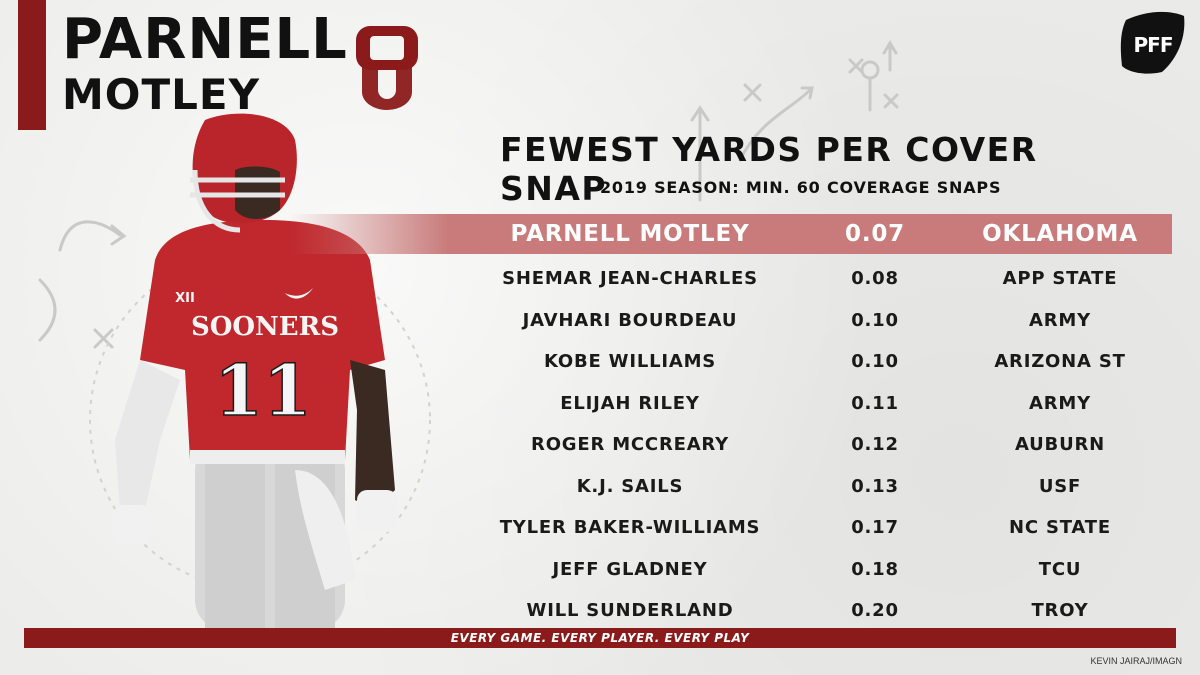 This screenshot has height=675, width=1200. Describe the element at coordinates (875, 444) in the screenshot. I see `yards-per-cover-snap: 0.12` at that location.